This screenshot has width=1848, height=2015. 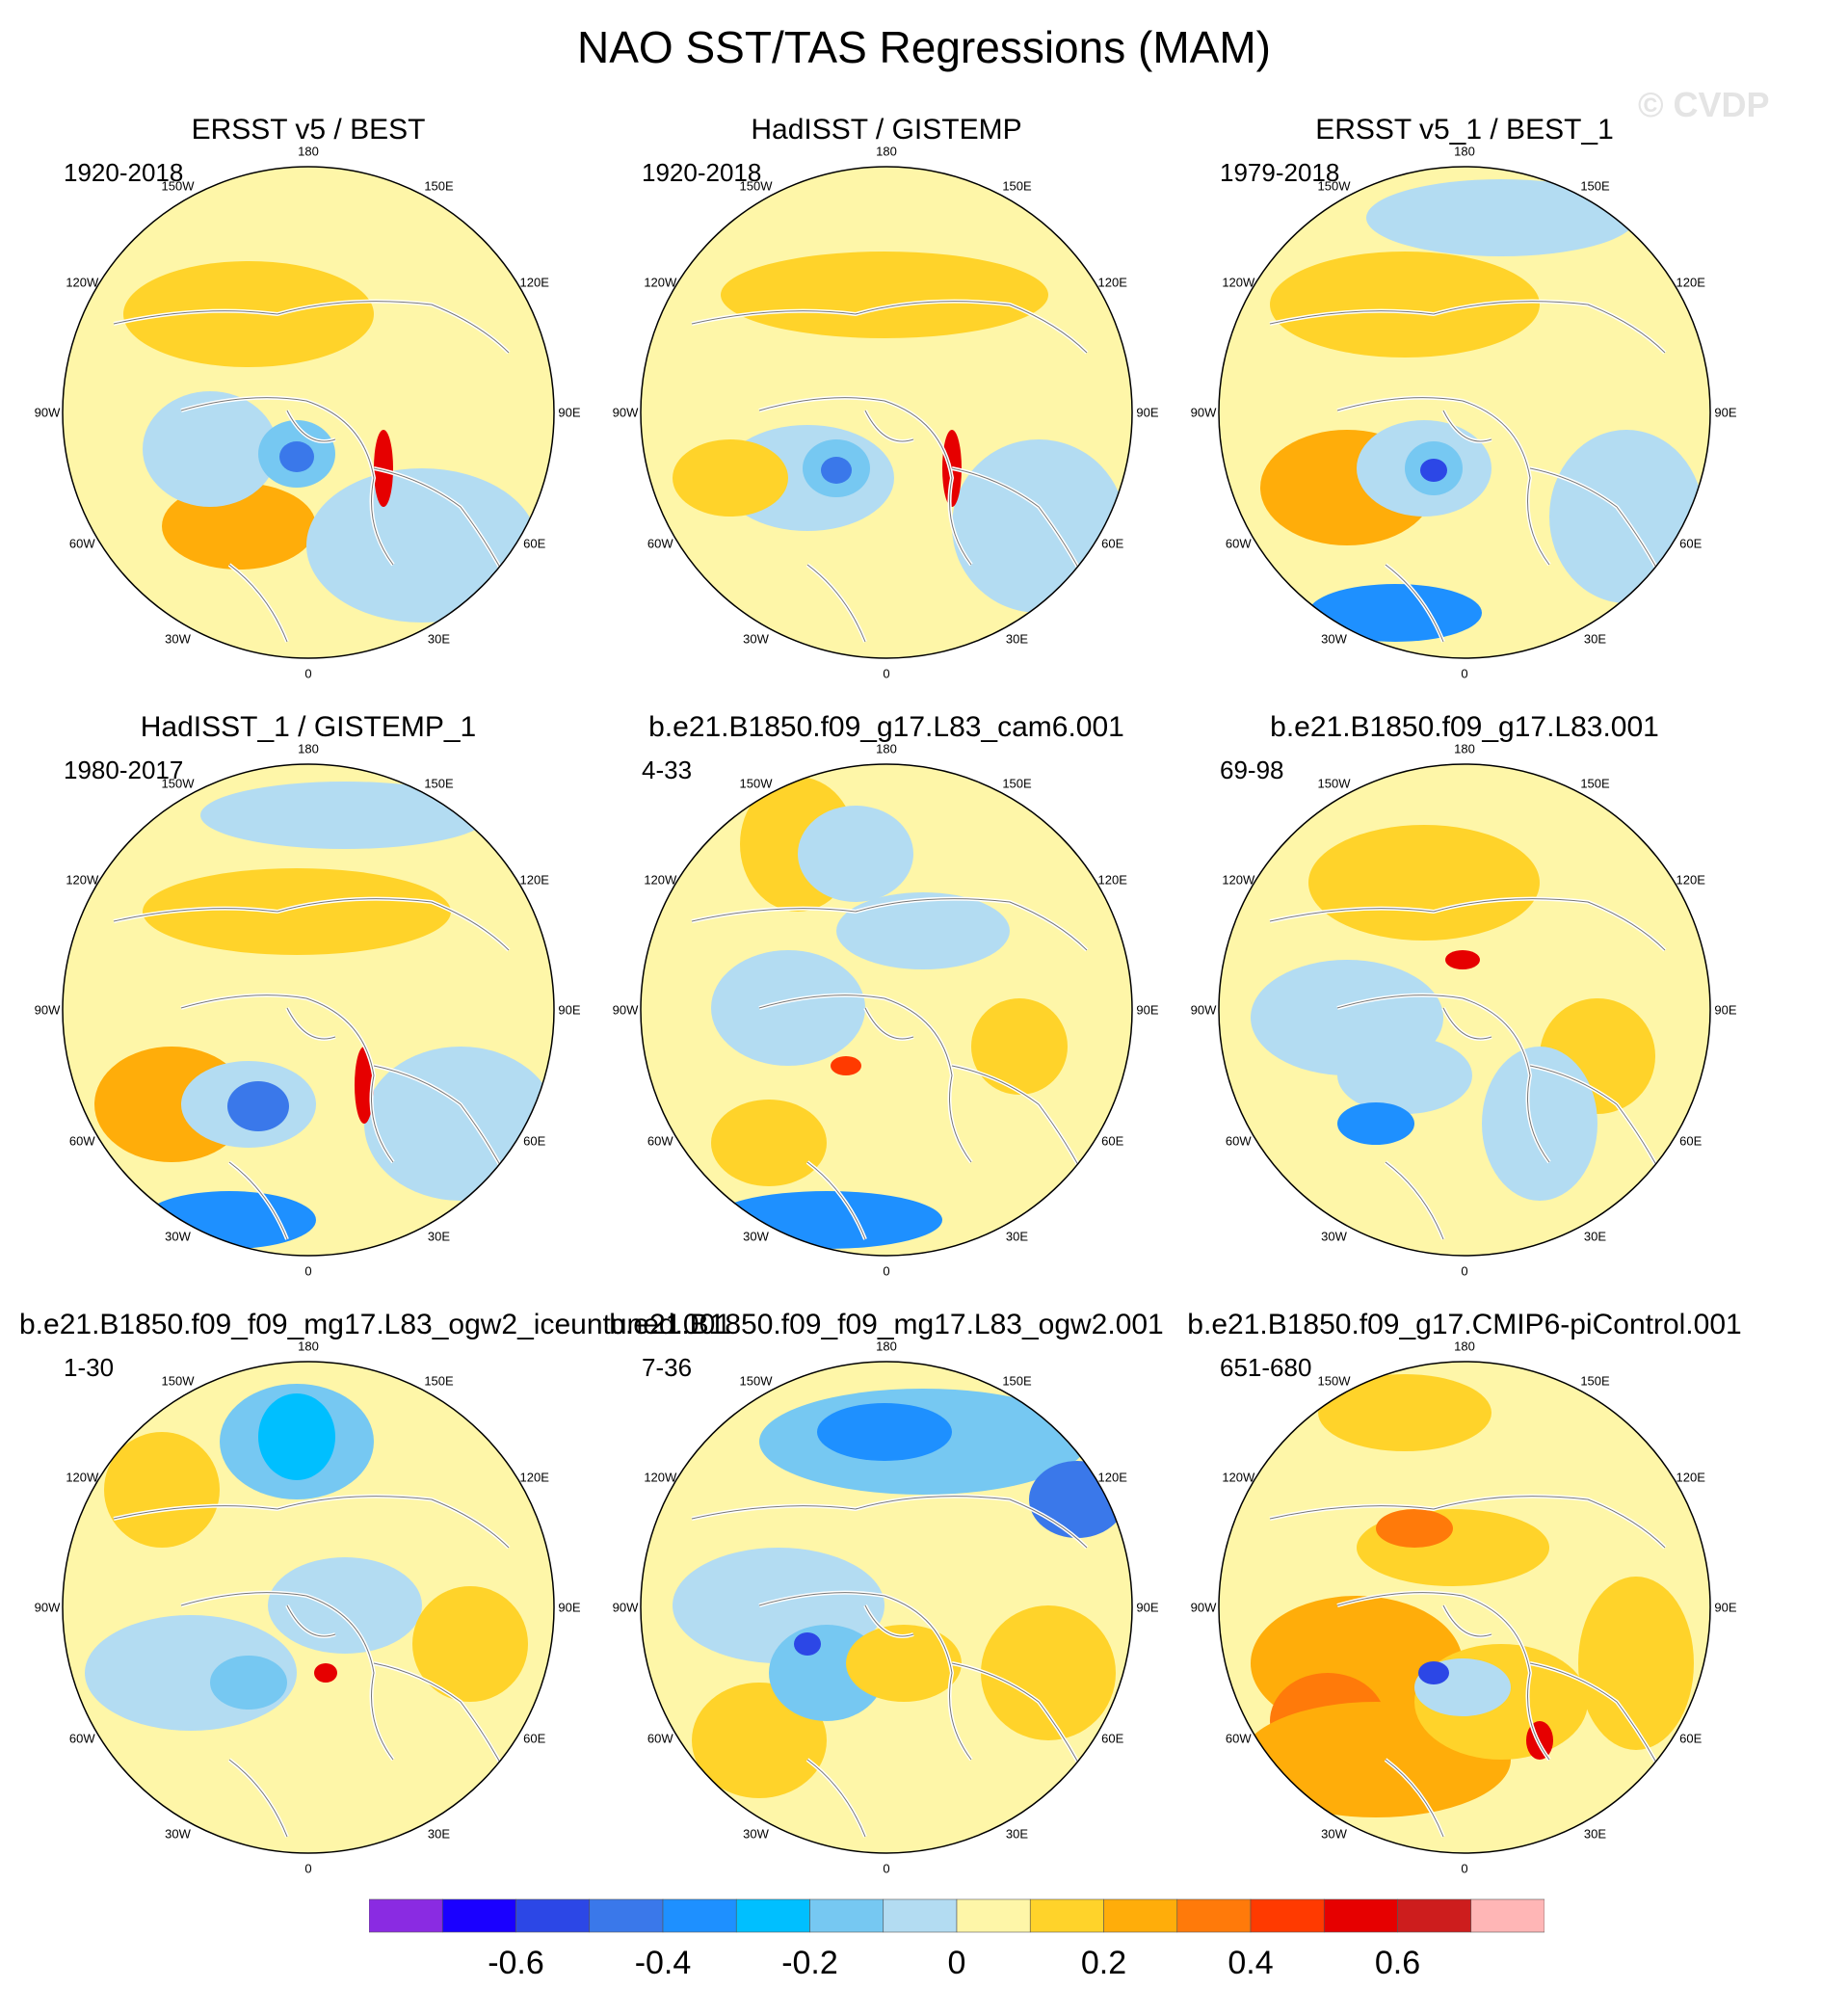 What do you see at coordinates (1464, 1324) in the screenshot?
I see `panel-title: b.e21.B1850.f09_g17.CMIP6-piControl.001` at bounding box center [1464, 1324].